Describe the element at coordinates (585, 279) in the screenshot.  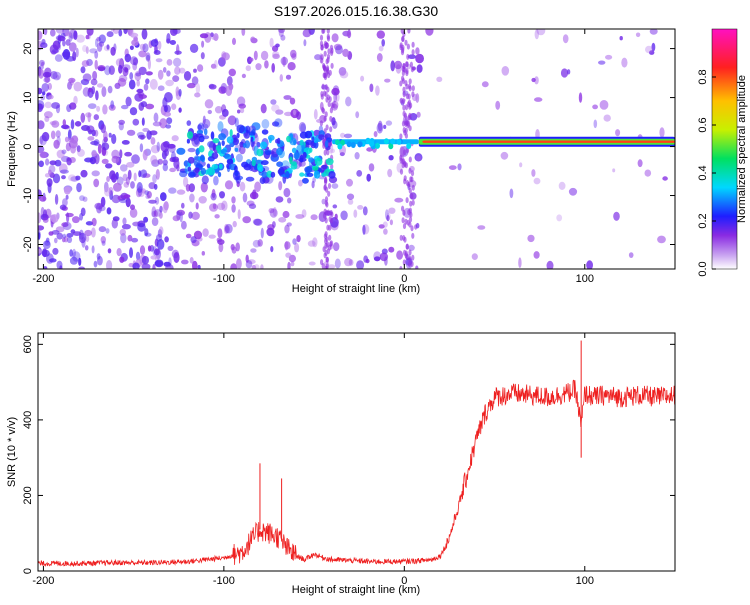
I see `x-tick-label: 100` at that location.